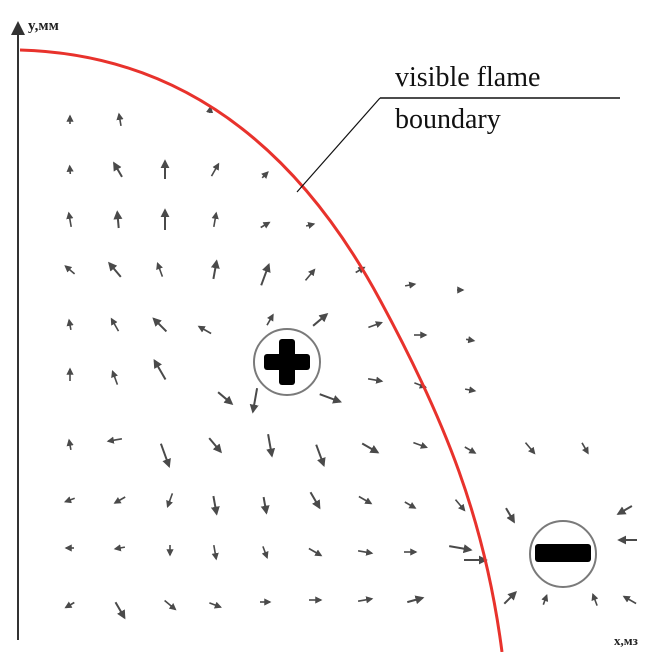  Describe the element at coordinates (448, 119) in the screenshot. I see `annotation-text-line-2: boundary` at that location.